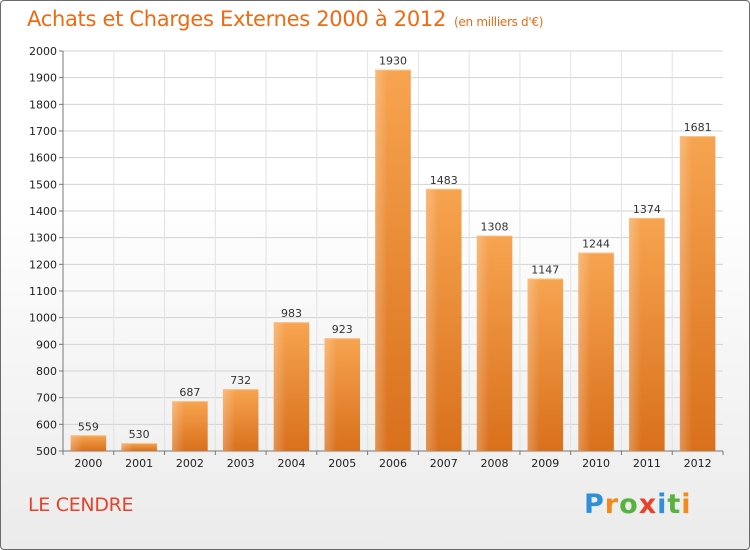 The height and width of the screenshot is (550, 750). What do you see at coordinates (43, 158) in the screenshot?
I see `y-tick-label: 1600` at bounding box center [43, 158].